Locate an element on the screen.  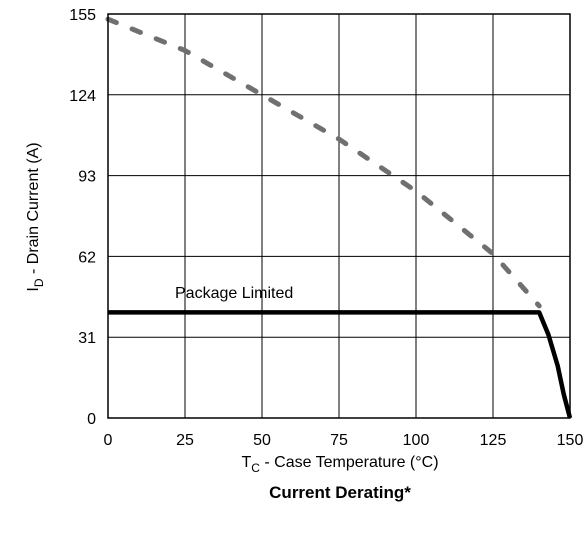
package-limited-annotation: Package Limited is located at coordinates (234, 293).